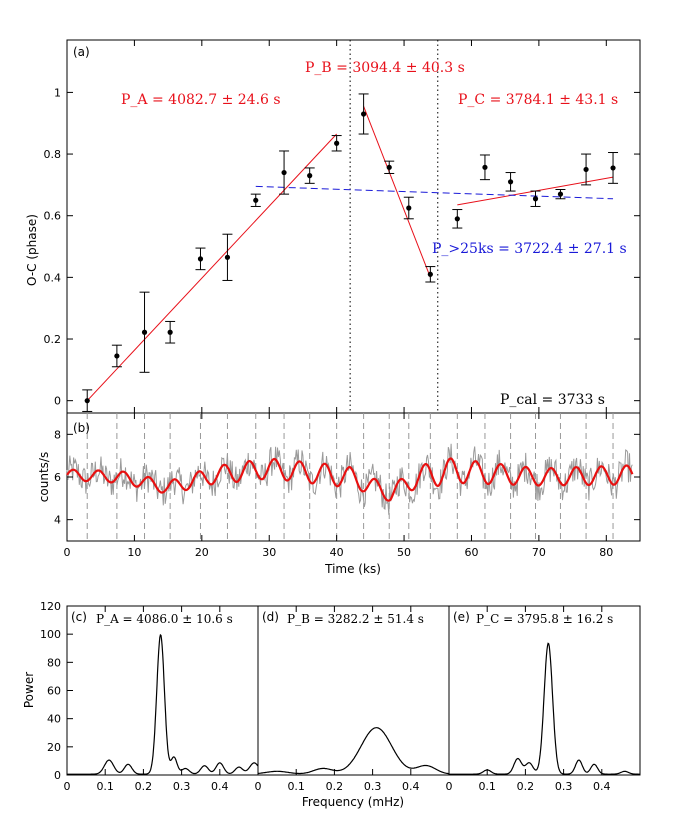 The image size is (682, 832). I want to click on x-tick-label: 50, so click(404, 552).